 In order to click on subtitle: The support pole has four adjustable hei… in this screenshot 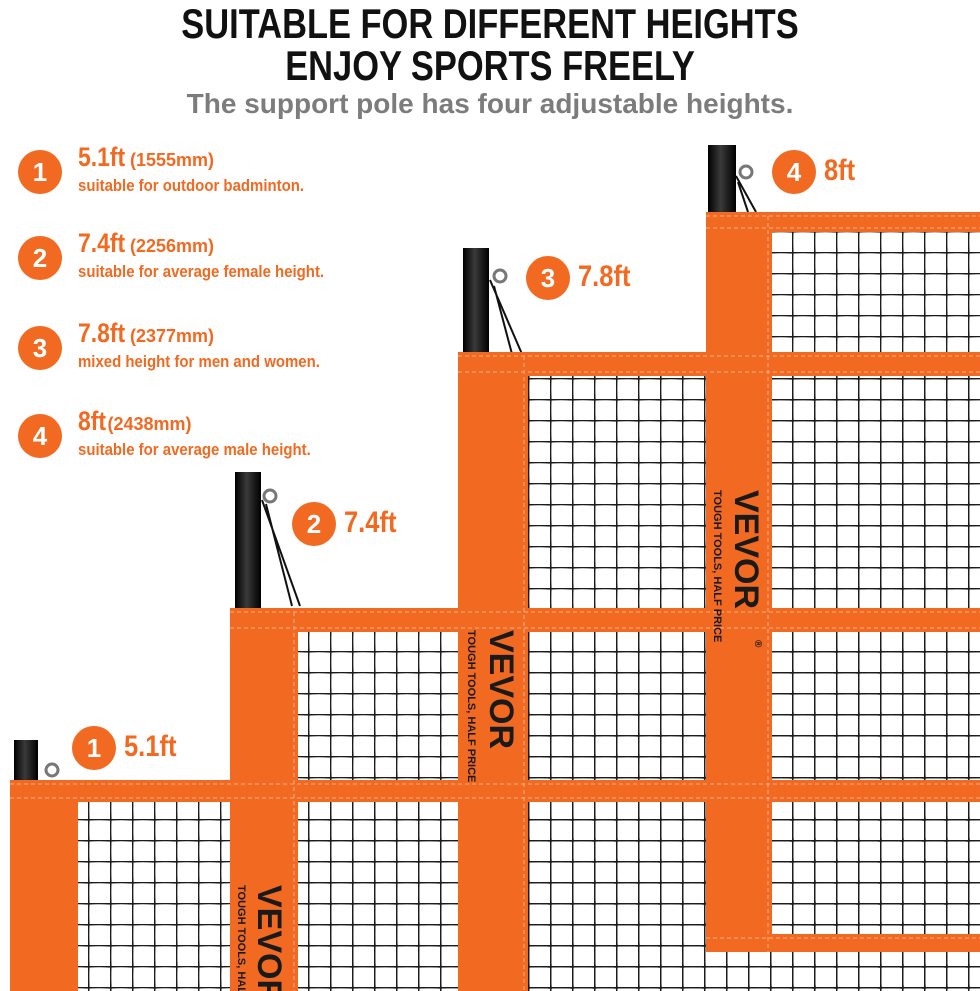, I will do `click(490, 103)`.